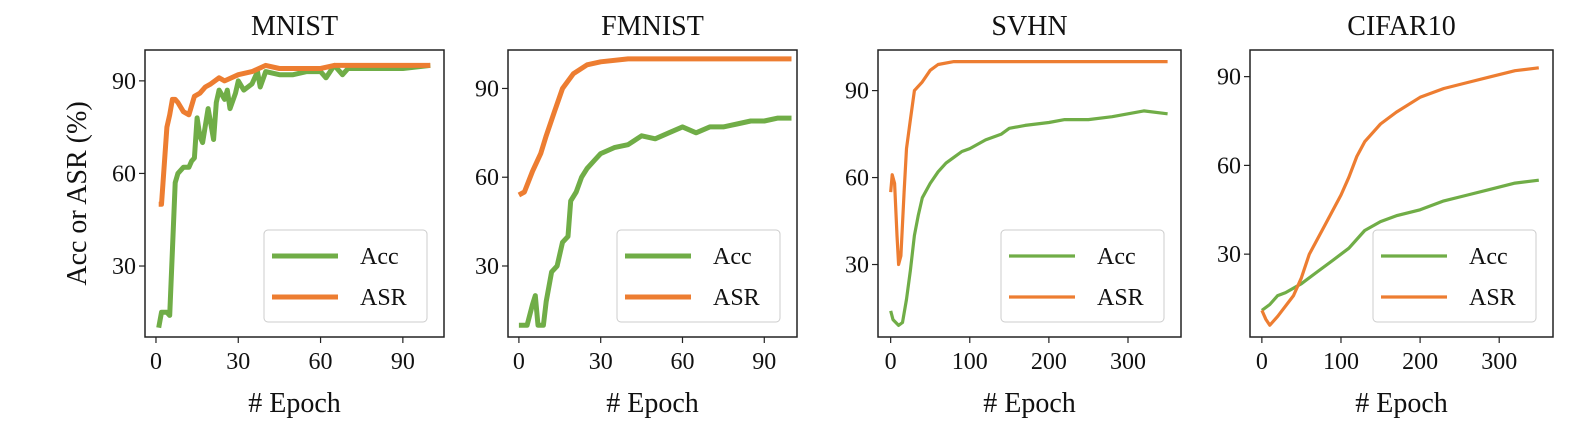  Describe the element at coordinates (1029, 26) in the screenshot. I see `chart-title: SVHN` at that location.